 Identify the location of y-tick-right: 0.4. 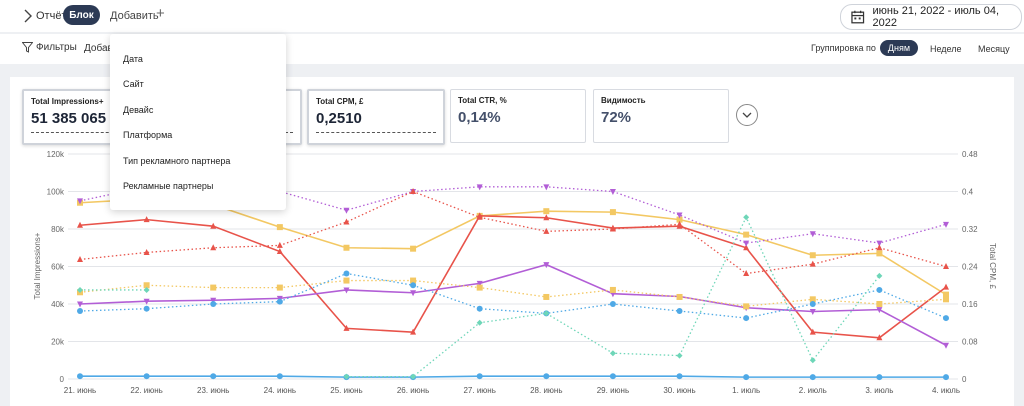
(968, 192).